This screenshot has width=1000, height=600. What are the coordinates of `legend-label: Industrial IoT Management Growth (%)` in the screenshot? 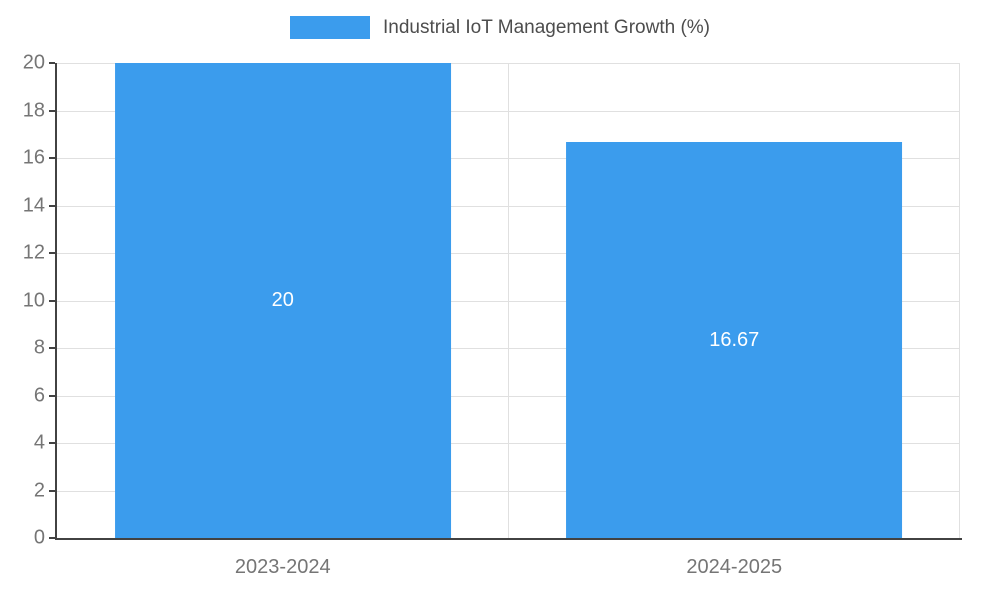 It's located at (546, 27).